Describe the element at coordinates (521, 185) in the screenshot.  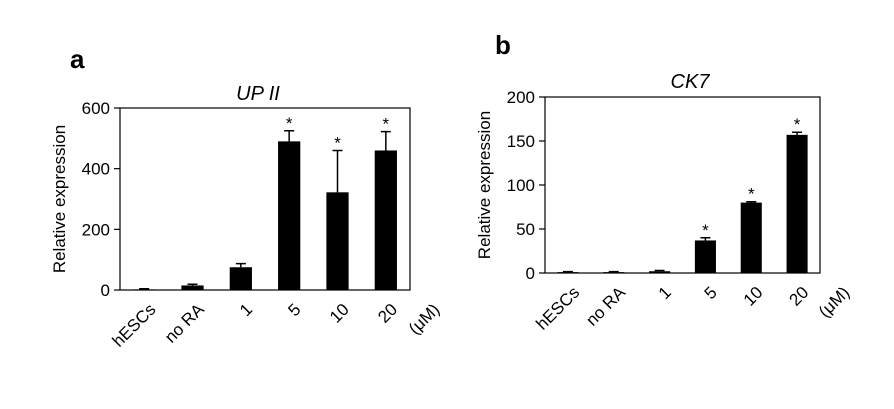
I see `y-tick-label: 100` at that location.